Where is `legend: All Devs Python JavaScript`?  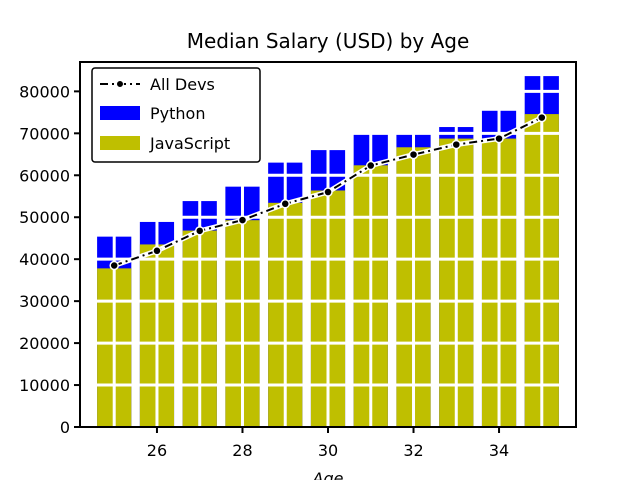 legend: All Devs Python JavaScript is located at coordinates (176, 115).